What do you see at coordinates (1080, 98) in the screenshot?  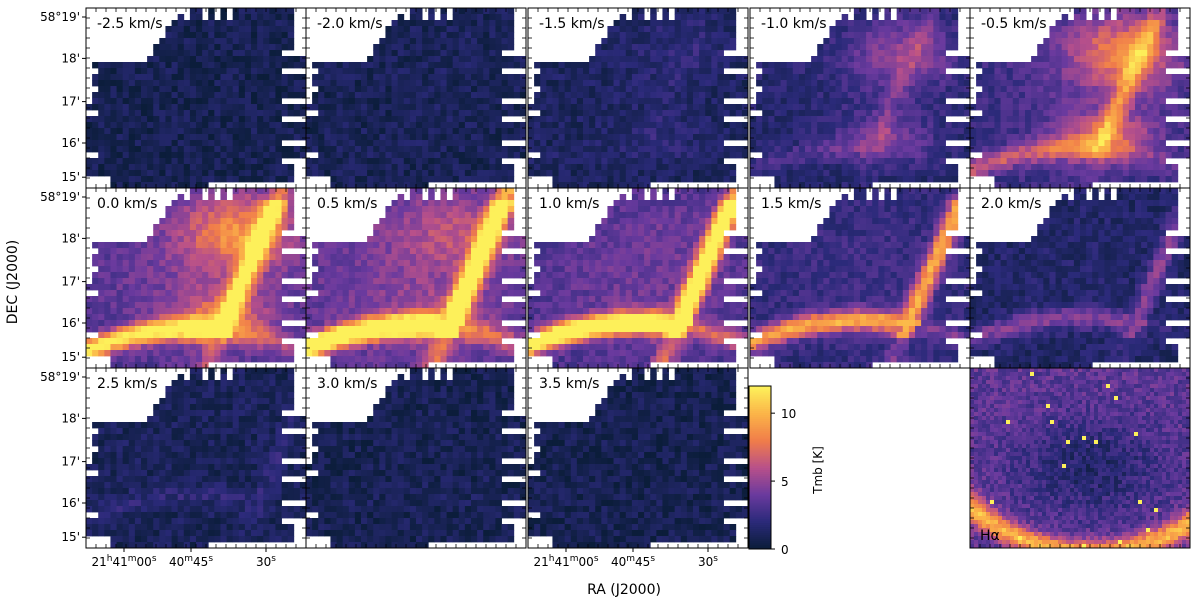 I see `channel-panel--0p5kms: -0.5 km/s` at bounding box center [1080, 98].